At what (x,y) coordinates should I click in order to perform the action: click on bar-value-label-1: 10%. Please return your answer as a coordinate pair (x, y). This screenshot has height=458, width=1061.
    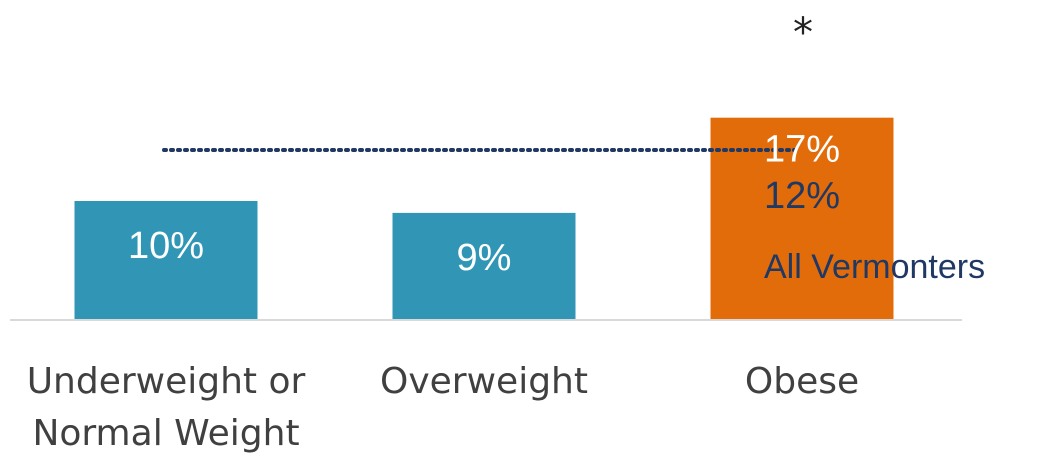
    Looking at the image, I should click on (166, 246).